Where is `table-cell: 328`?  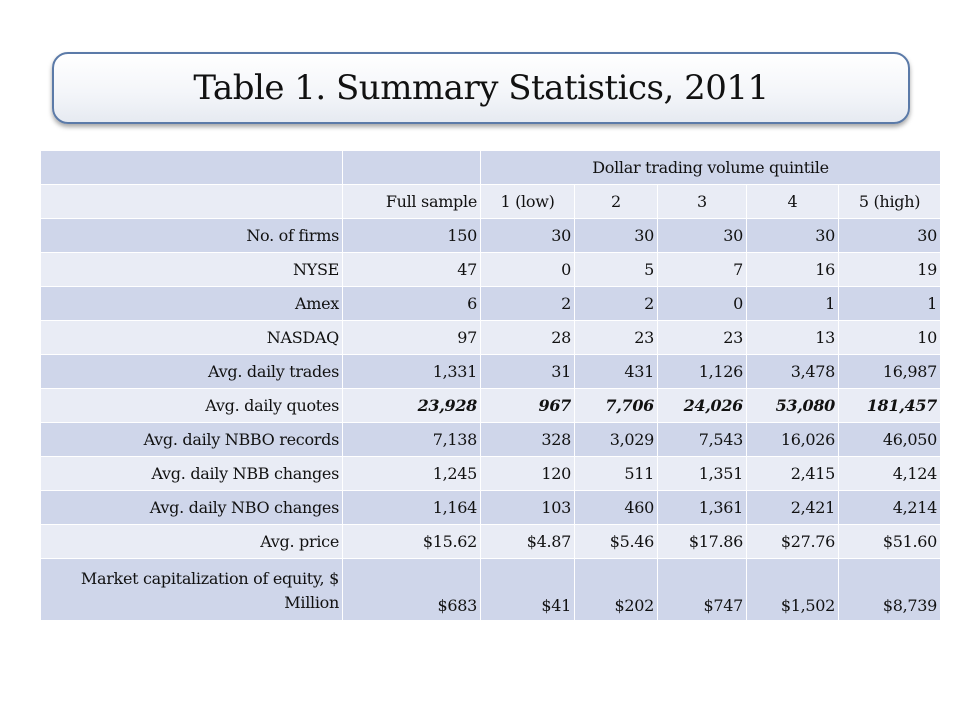
table-cell: 328 is located at coordinates (527, 439).